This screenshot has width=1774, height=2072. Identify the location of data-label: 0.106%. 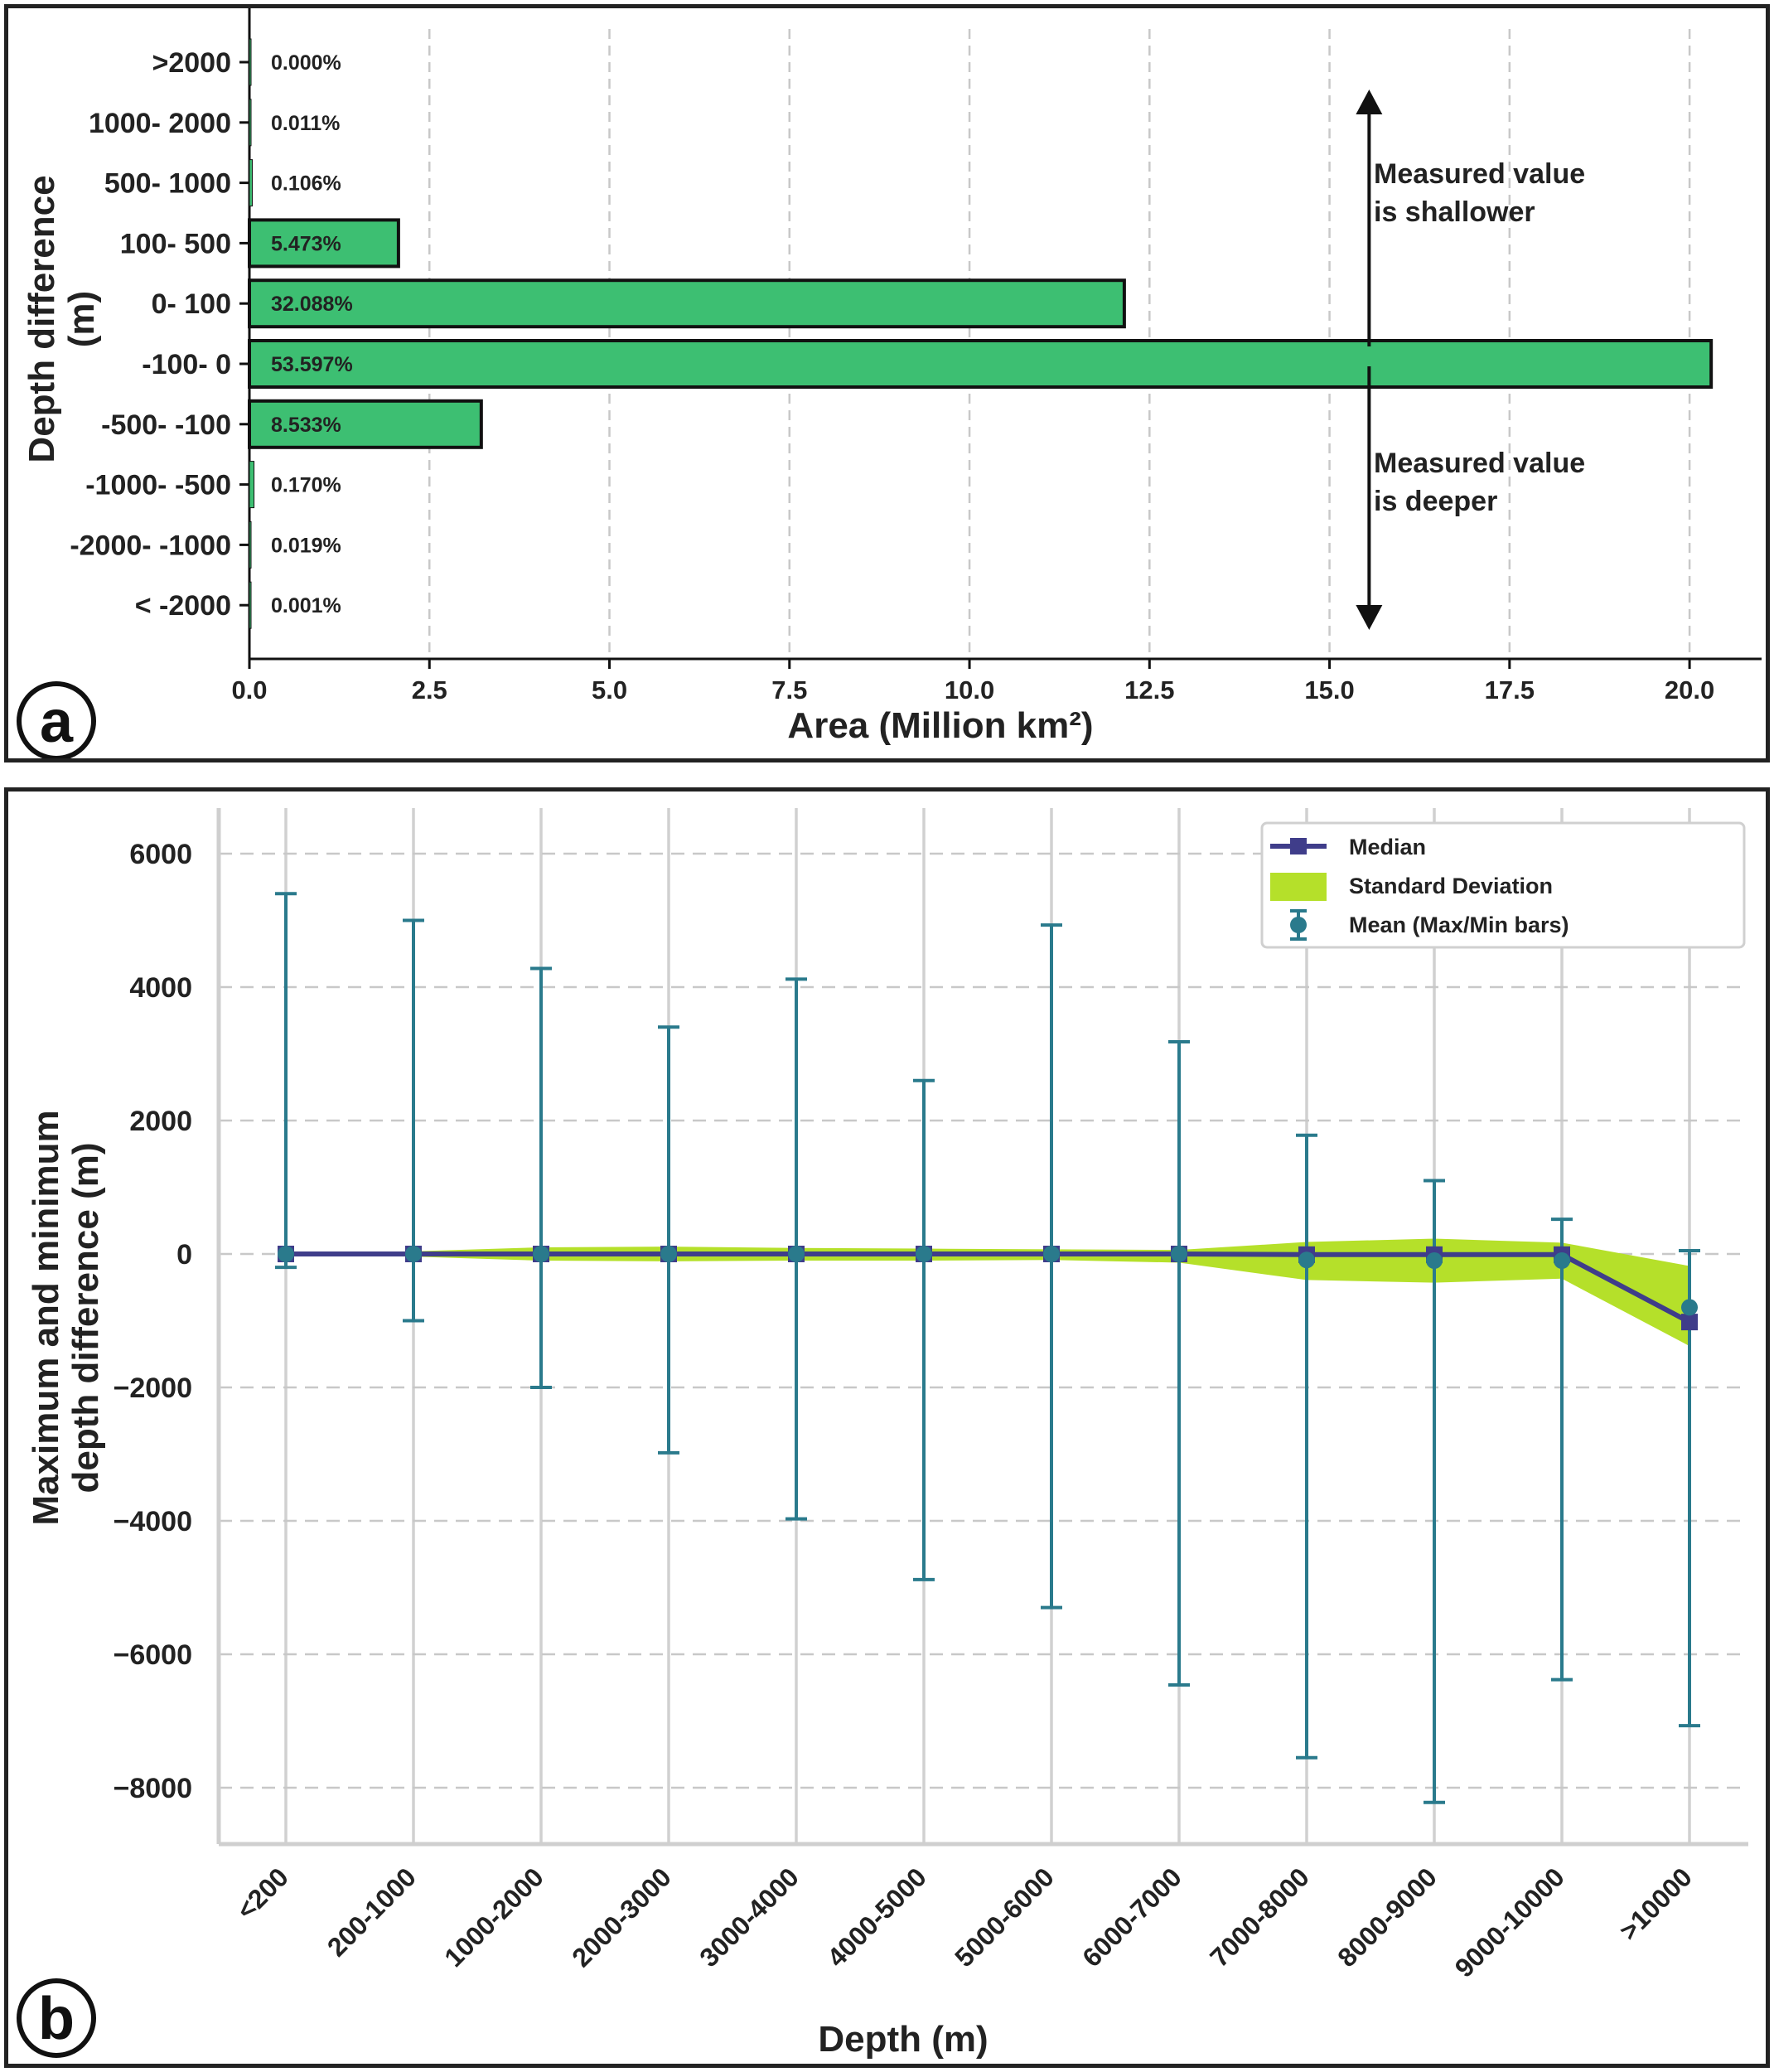
(306, 184).